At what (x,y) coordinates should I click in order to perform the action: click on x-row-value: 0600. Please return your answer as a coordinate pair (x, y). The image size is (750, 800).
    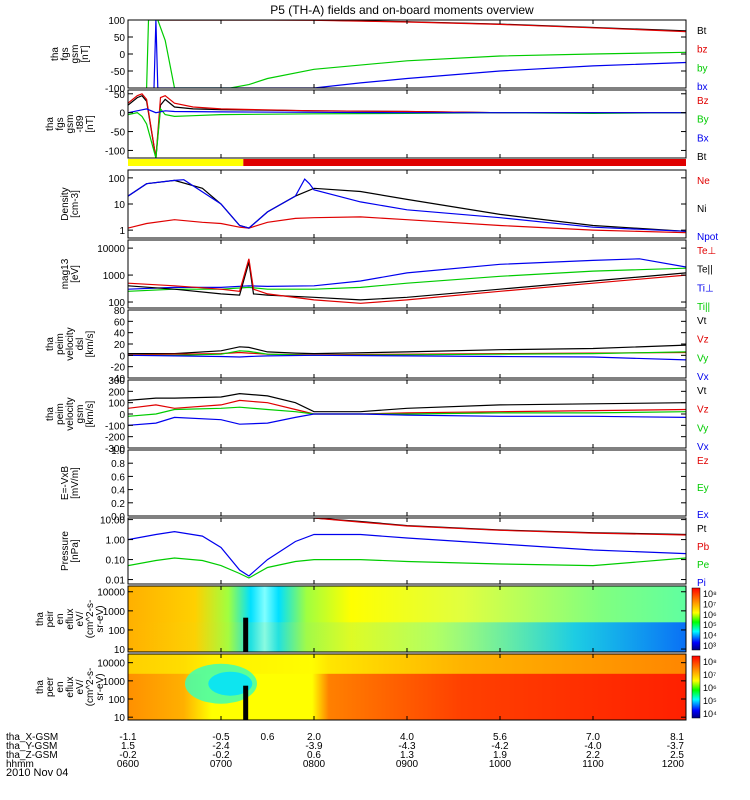
    Looking at the image, I should click on (128, 764).